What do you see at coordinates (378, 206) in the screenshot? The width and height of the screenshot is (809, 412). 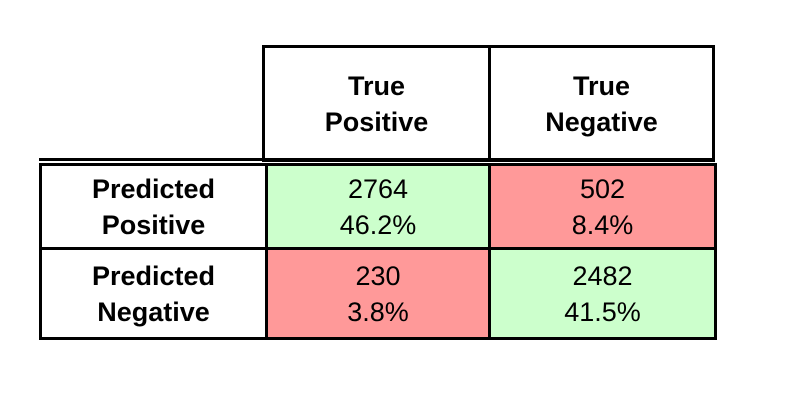 I see `cell-true-positive: 2764 46.2%` at bounding box center [378, 206].